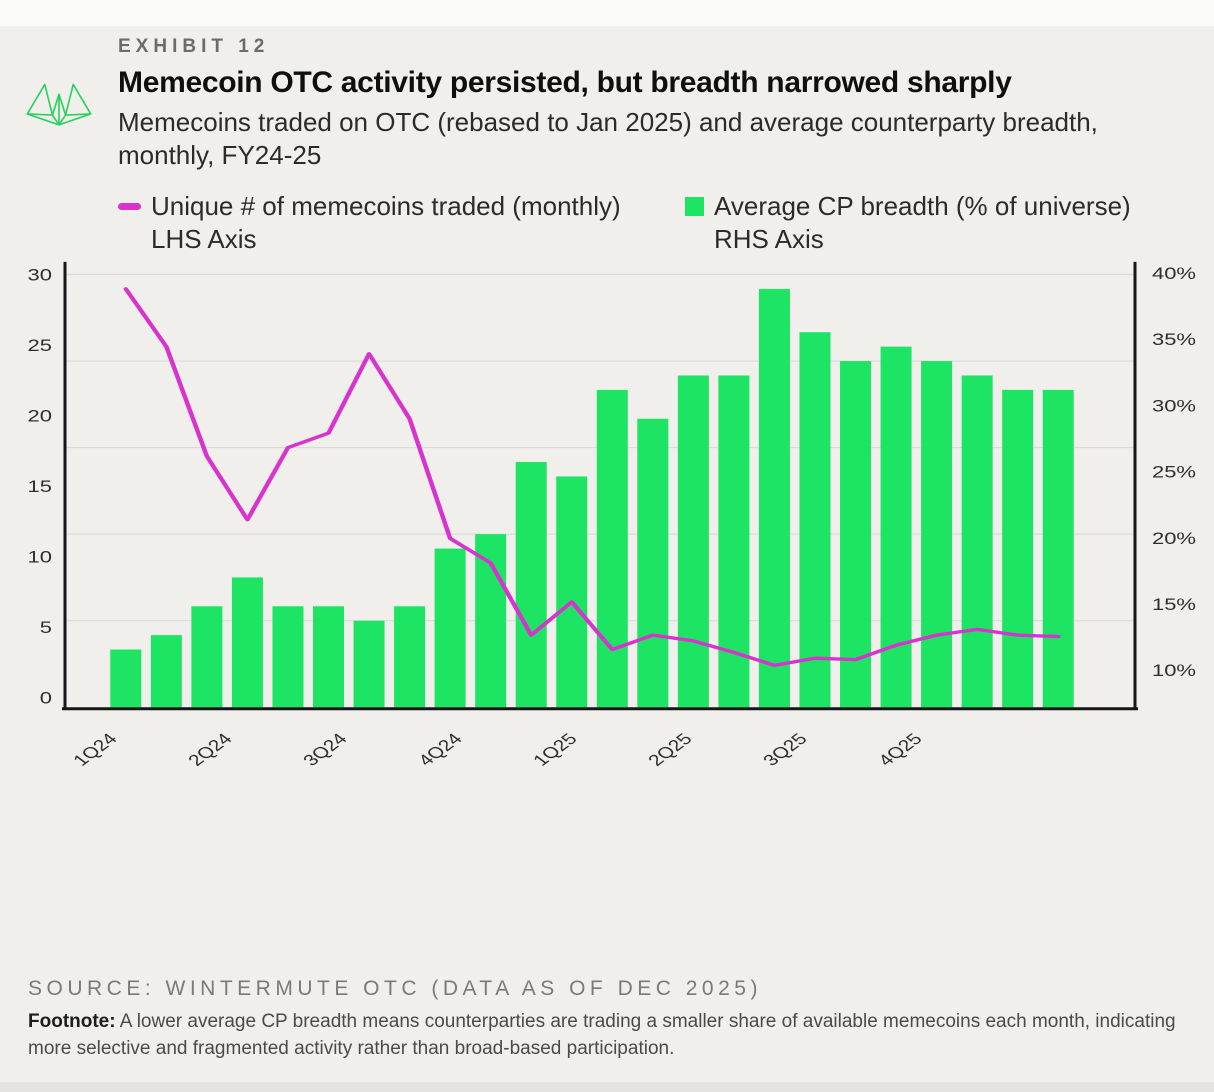 Image resolution: width=1214 pixels, height=1092 pixels. What do you see at coordinates (386, 206) in the screenshot?
I see `legend-label: Unique # of memecoins traded (monthly)` at bounding box center [386, 206].